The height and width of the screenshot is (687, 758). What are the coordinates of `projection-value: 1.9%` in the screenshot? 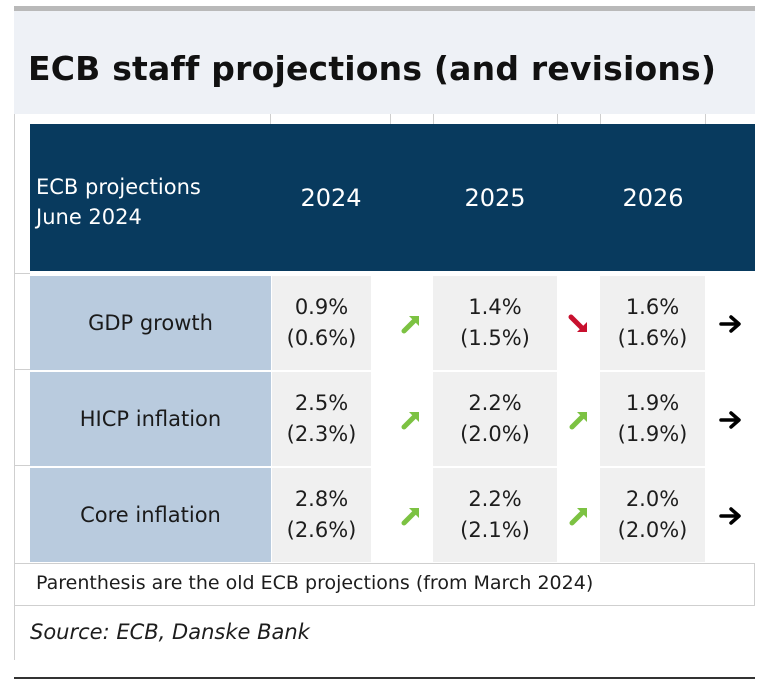 It's located at (652, 403).